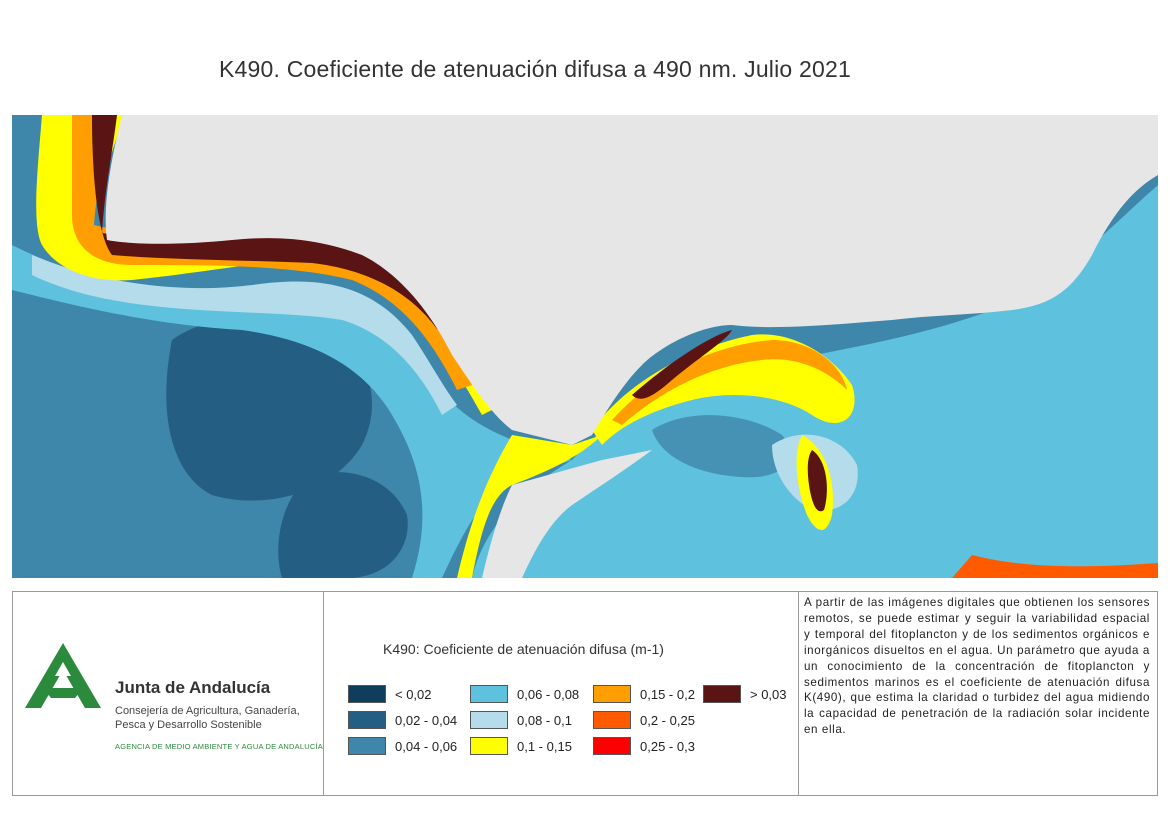 Image resolution: width=1170 pixels, height=827 pixels. What do you see at coordinates (817, 481) in the screenshot?
I see `melilla-plume-core` at bounding box center [817, 481].